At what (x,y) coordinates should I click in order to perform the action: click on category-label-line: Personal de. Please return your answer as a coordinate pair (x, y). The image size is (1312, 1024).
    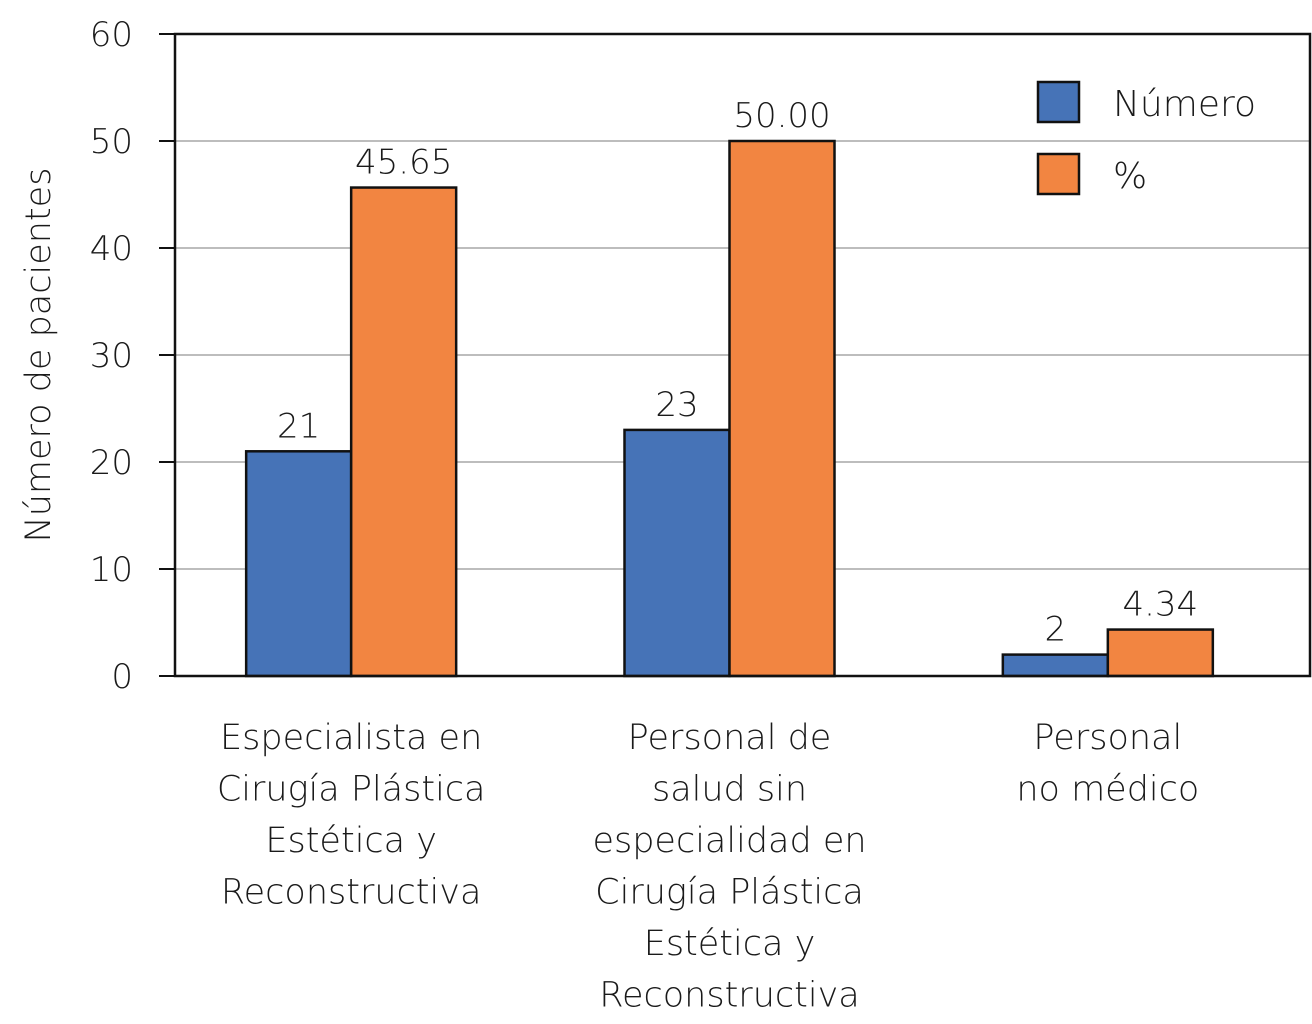
    Looking at the image, I should click on (730, 738).